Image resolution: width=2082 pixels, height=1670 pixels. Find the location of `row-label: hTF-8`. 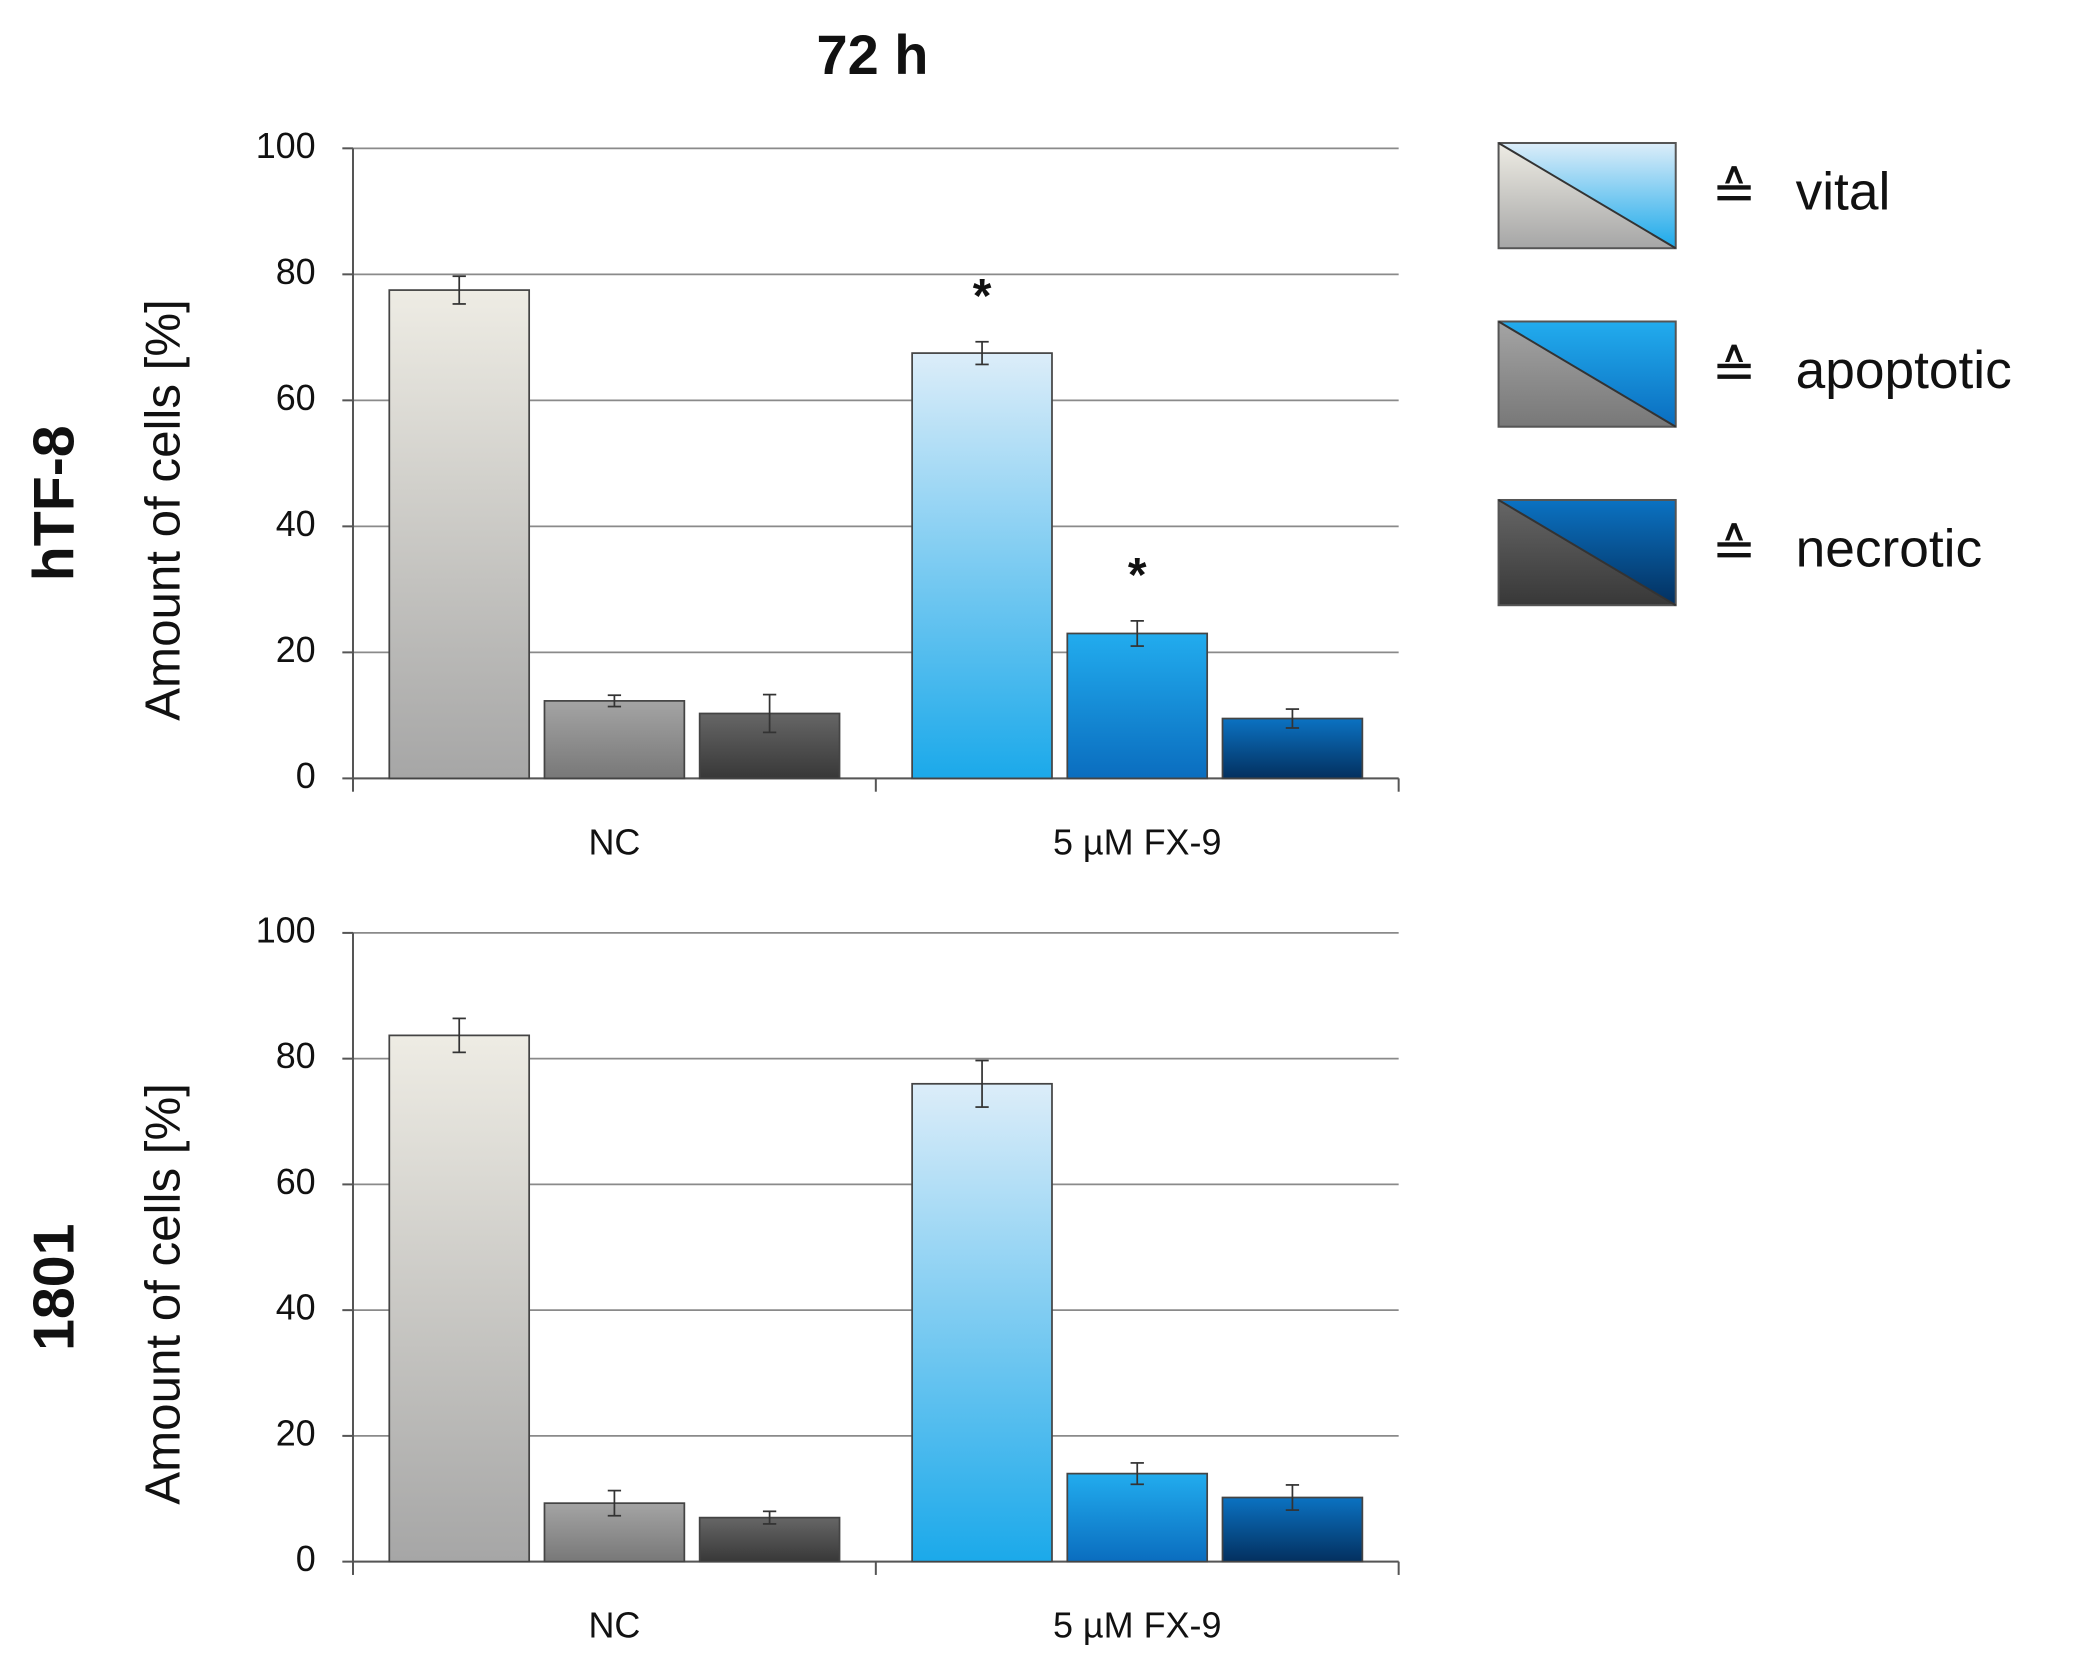

row-label: hTF-8 is located at coordinates (55, 503).